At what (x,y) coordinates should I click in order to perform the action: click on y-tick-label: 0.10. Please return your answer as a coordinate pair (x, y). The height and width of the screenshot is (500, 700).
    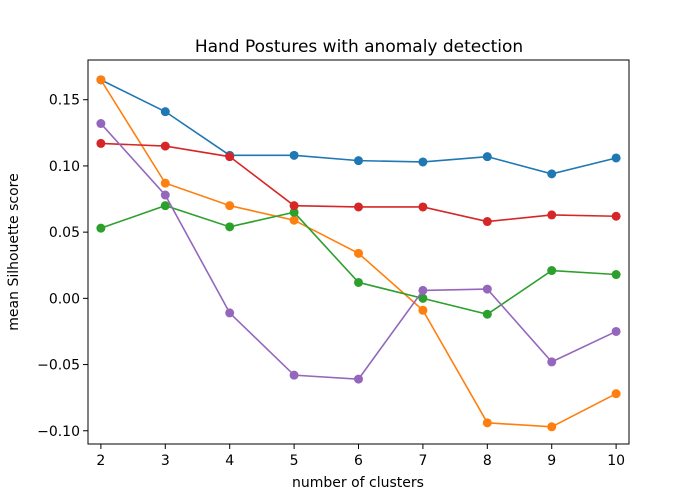
    Looking at the image, I should click on (64, 167).